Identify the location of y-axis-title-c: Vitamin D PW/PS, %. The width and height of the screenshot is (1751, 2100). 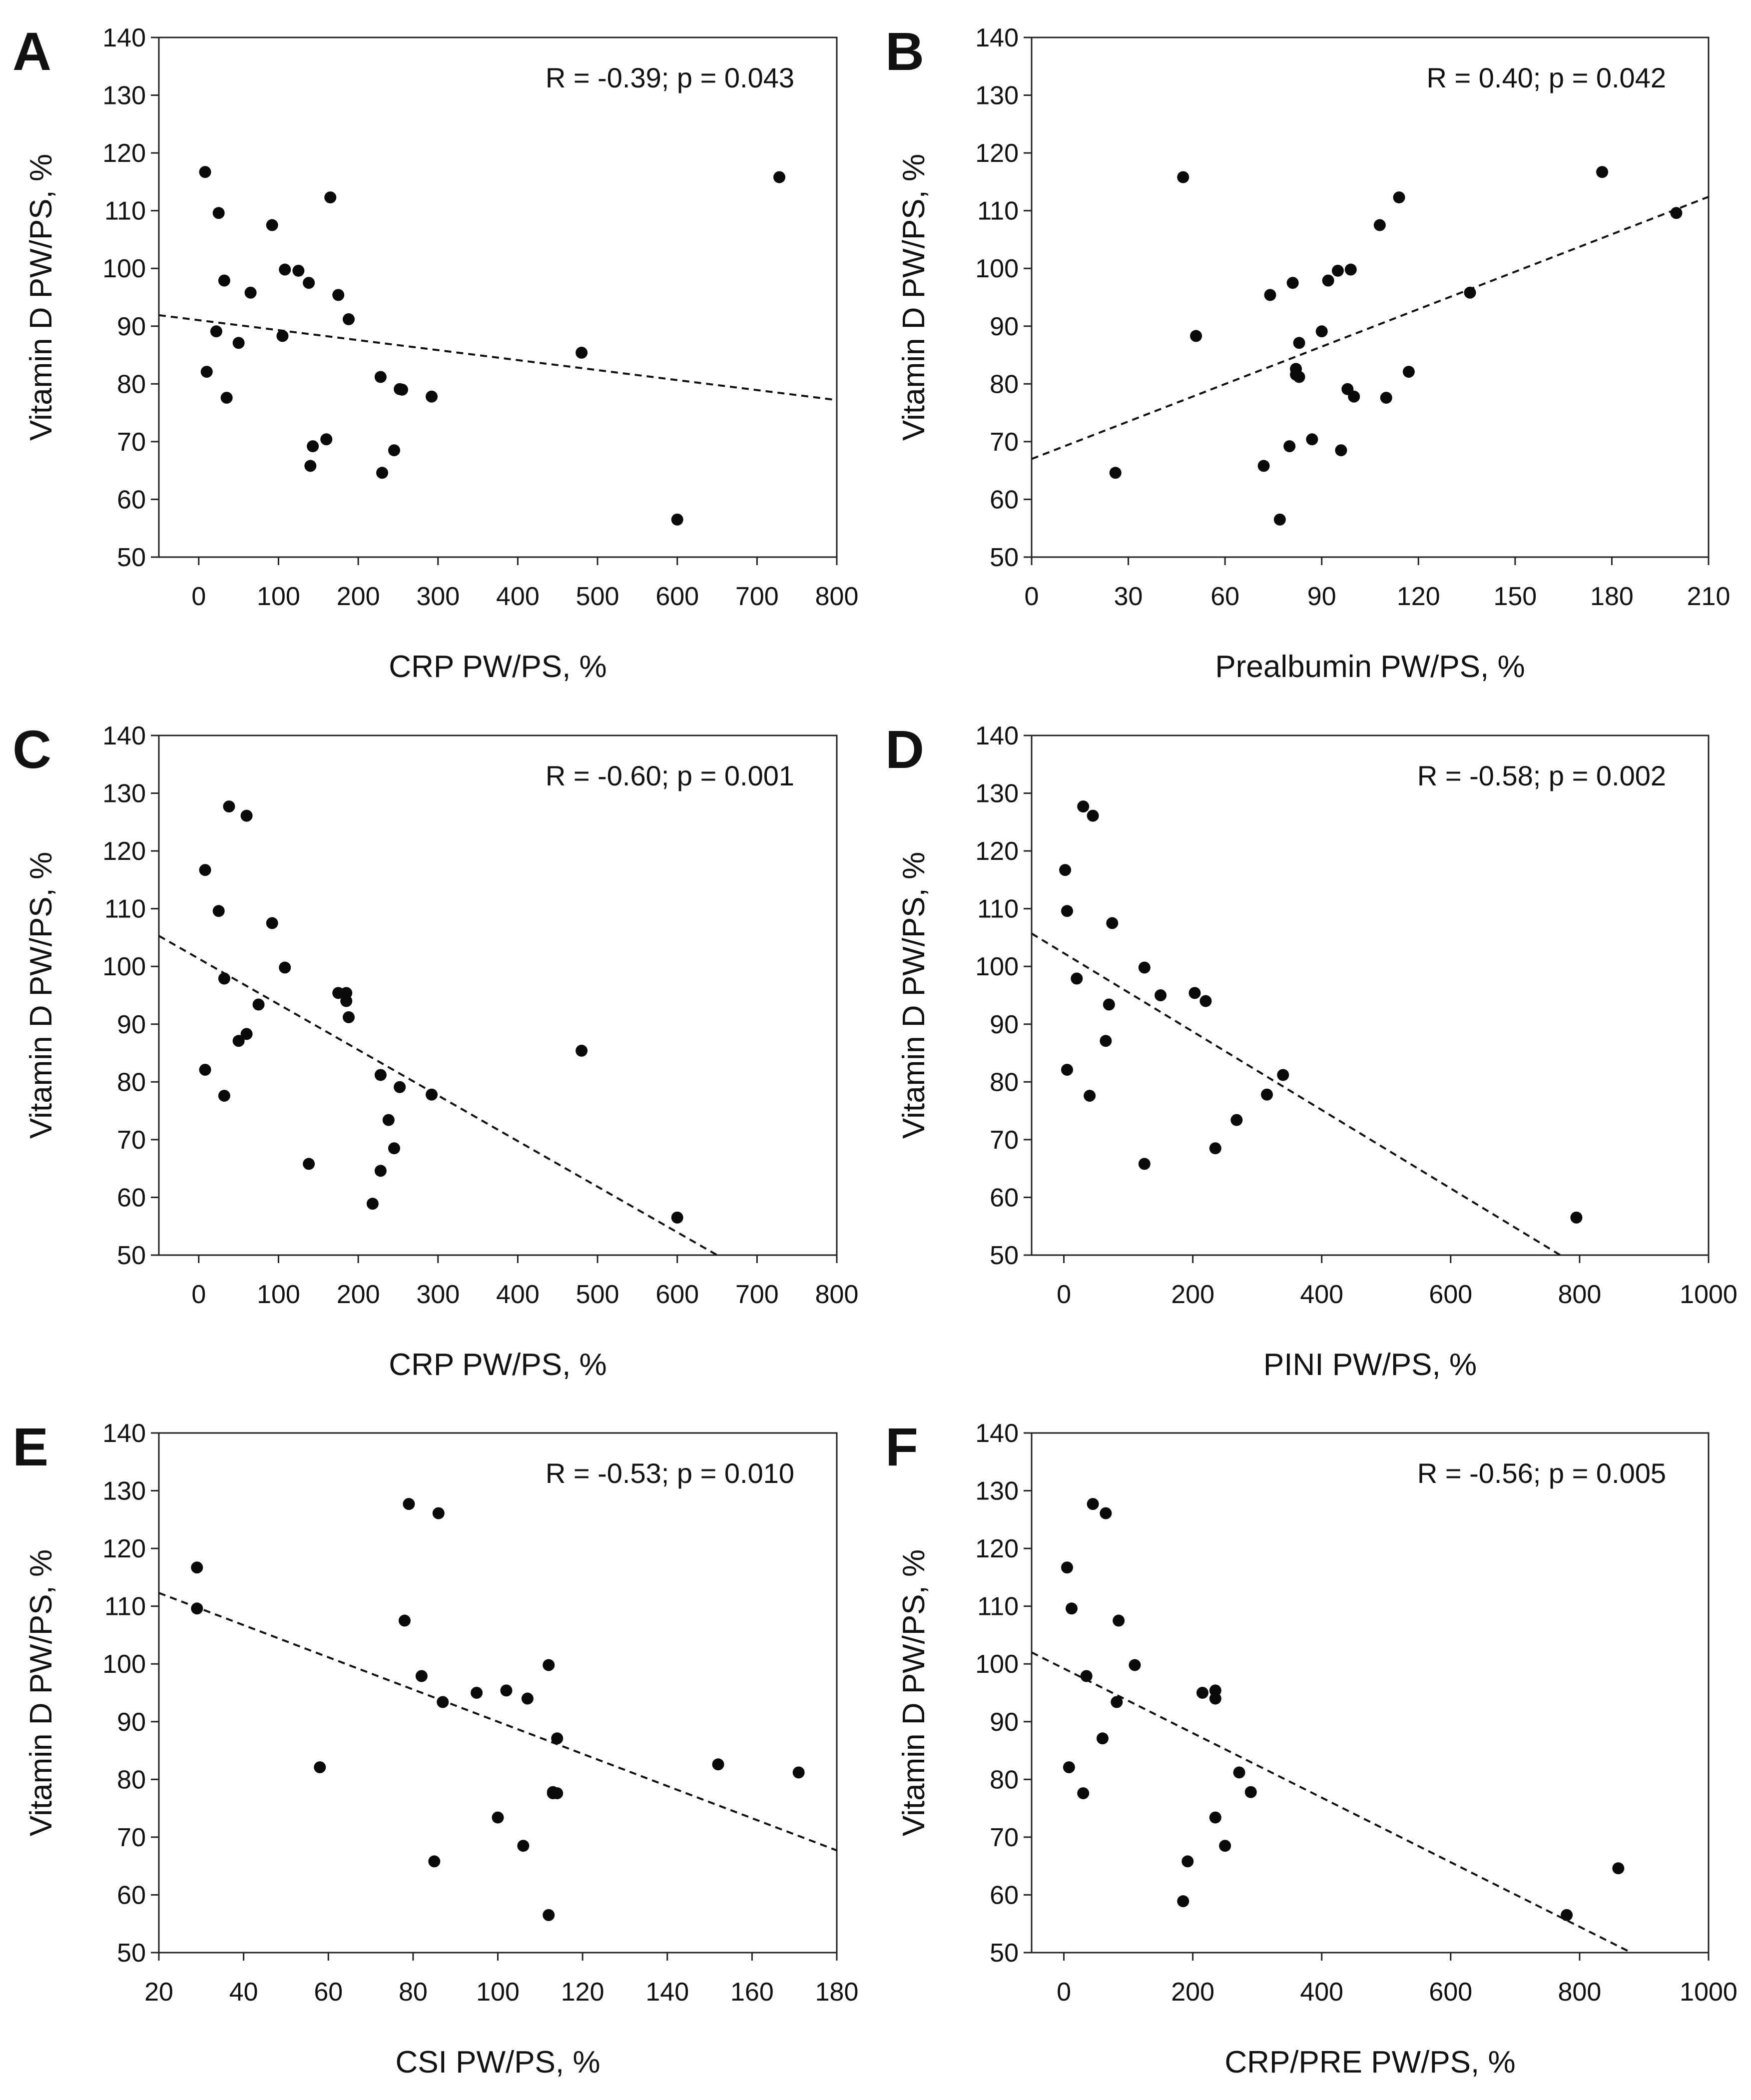
(41, 995).